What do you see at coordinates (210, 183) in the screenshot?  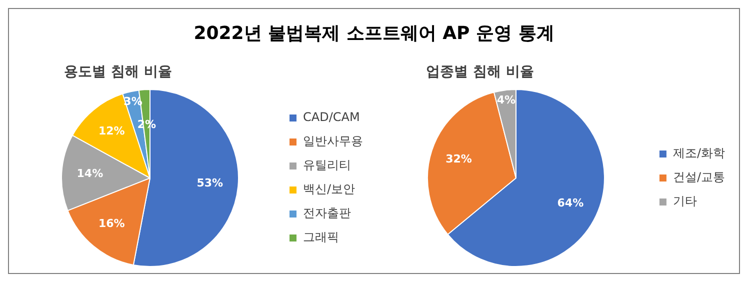 I see `data-label: 53%` at bounding box center [210, 183].